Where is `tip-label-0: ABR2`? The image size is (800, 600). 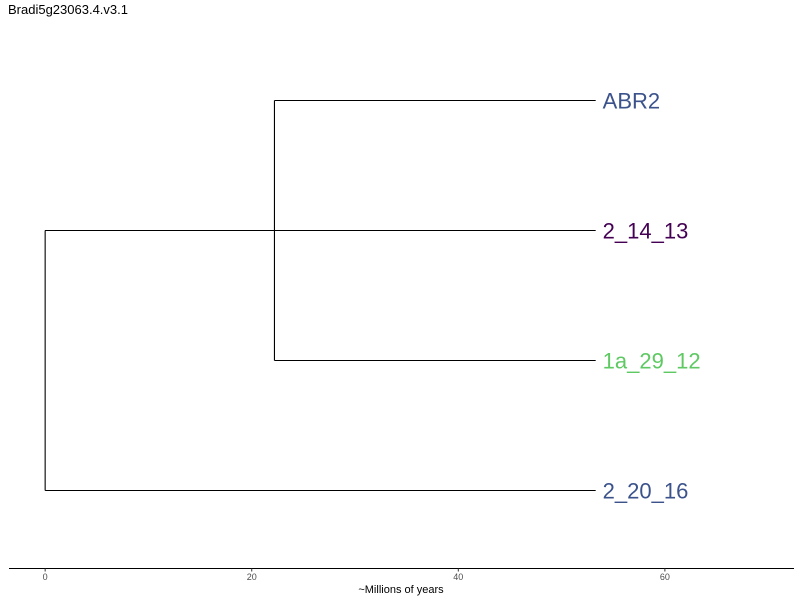
tip-label-0: ABR2 is located at coordinates (631, 101).